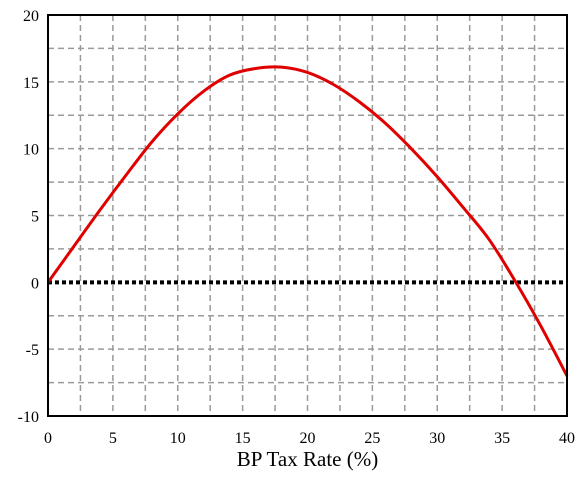  What do you see at coordinates (502, 438) in the screenshot?
I see `x-tick-label: 35` at bounding box center [502, 438].